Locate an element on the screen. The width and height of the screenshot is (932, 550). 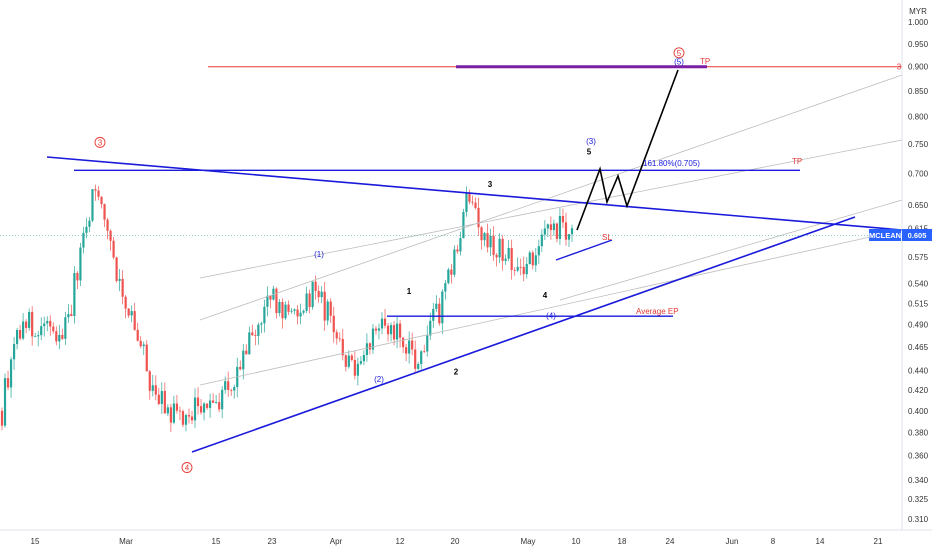
x-tick-label-10: 24 is located at coordinates (670, 541).